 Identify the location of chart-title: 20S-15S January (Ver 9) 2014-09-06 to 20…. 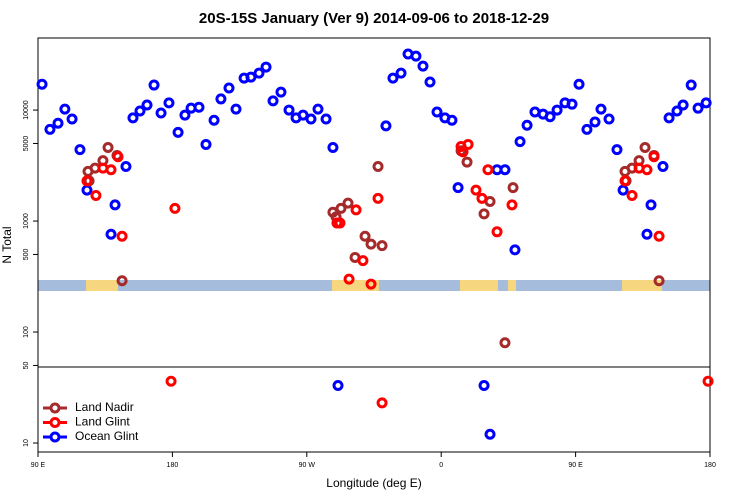
(374, 18).